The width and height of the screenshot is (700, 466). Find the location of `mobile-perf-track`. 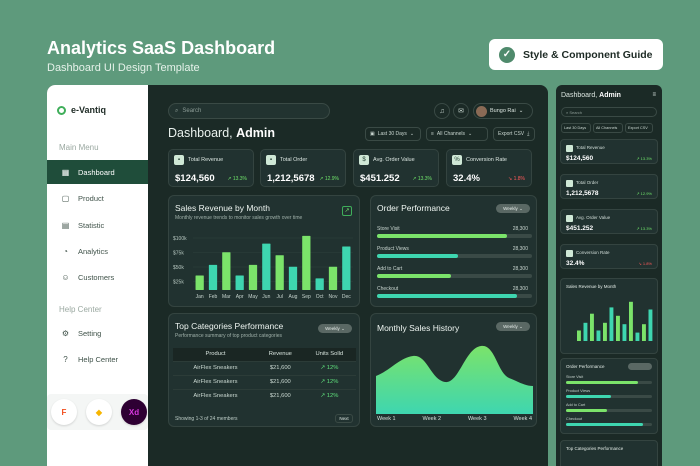

mobile-perf-track is located at coordinates (609, 410).